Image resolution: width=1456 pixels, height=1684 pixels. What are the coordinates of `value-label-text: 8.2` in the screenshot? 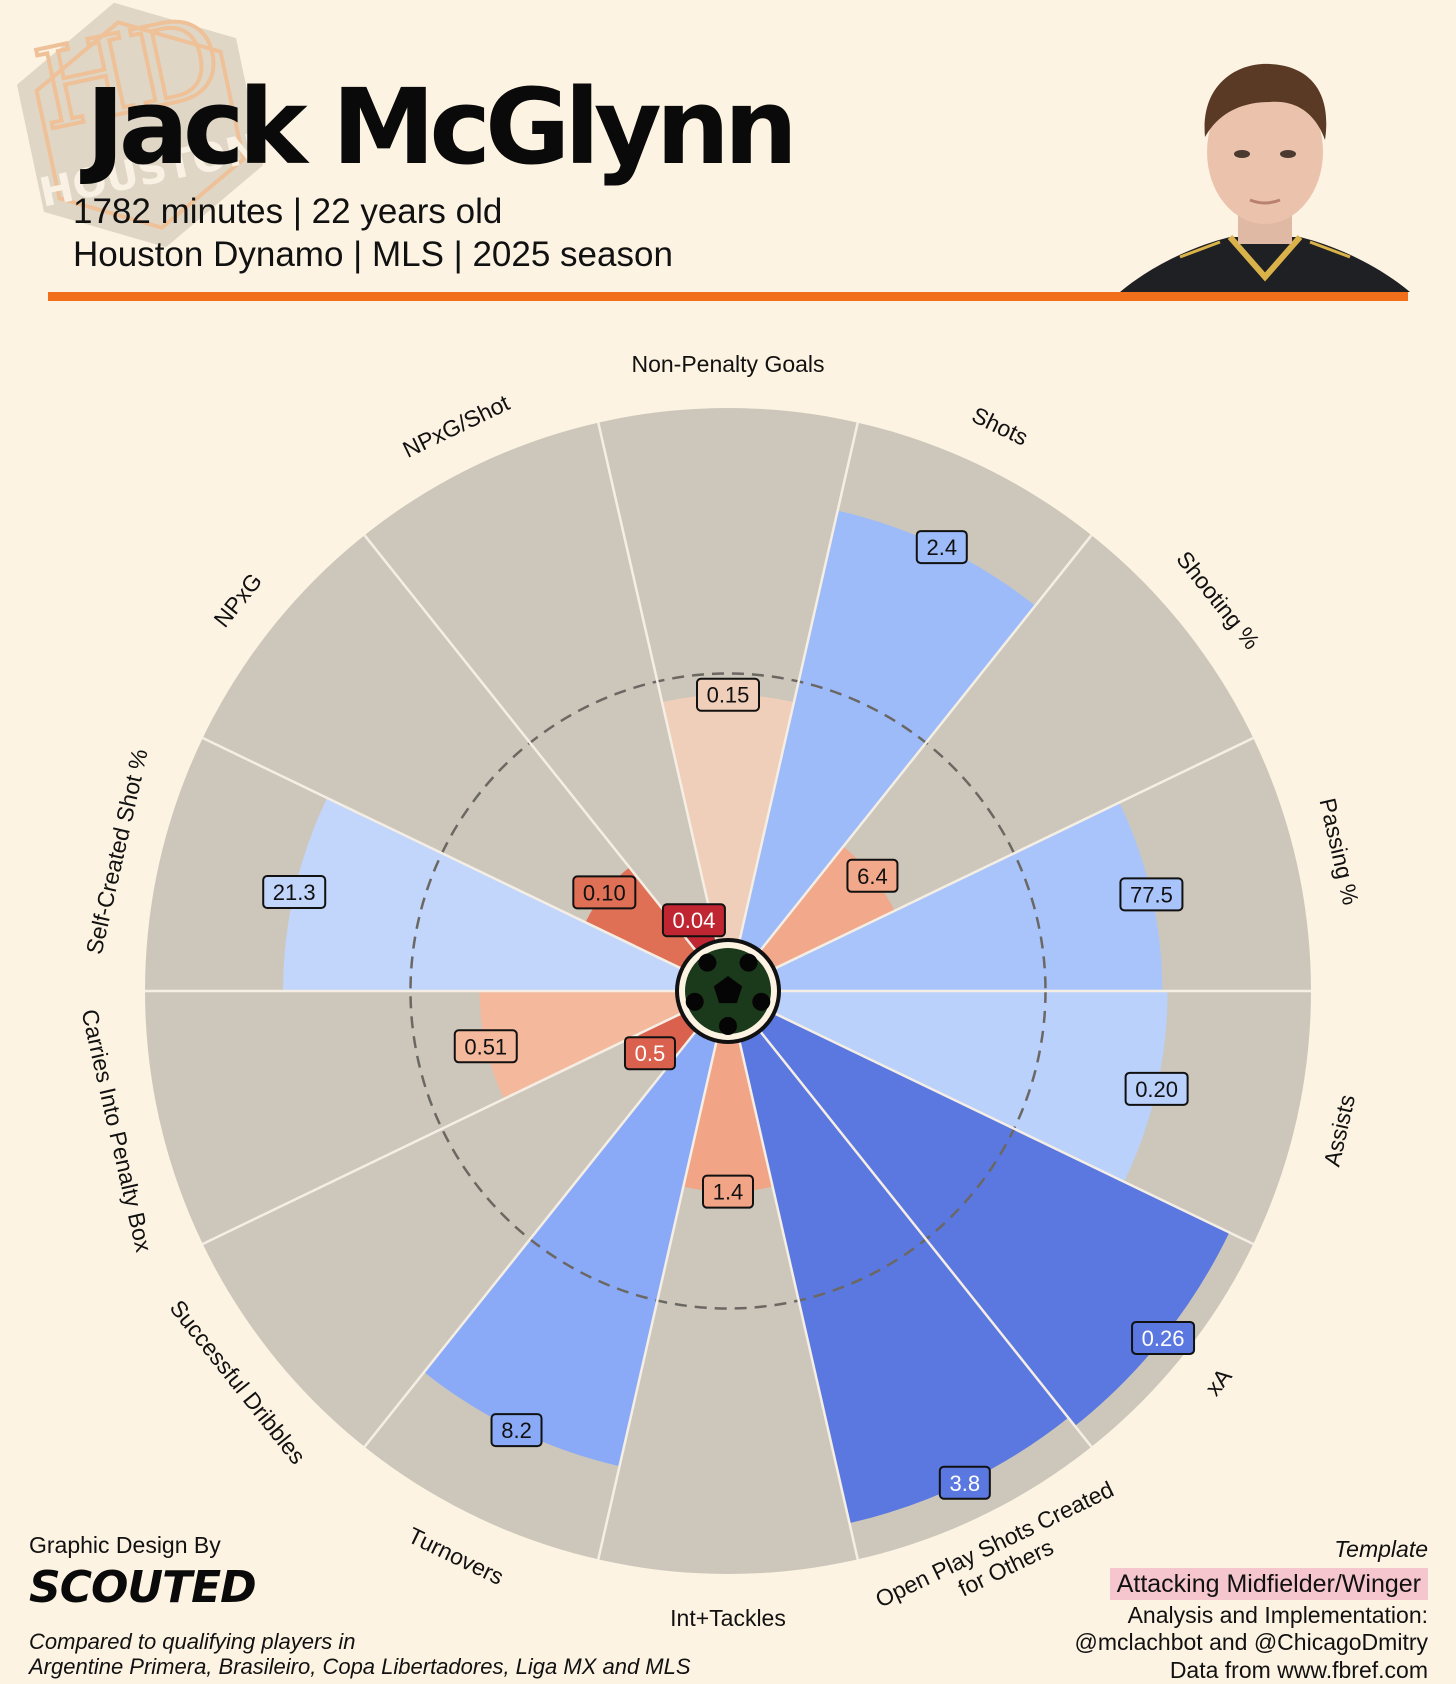 It's located at (516, 1430).